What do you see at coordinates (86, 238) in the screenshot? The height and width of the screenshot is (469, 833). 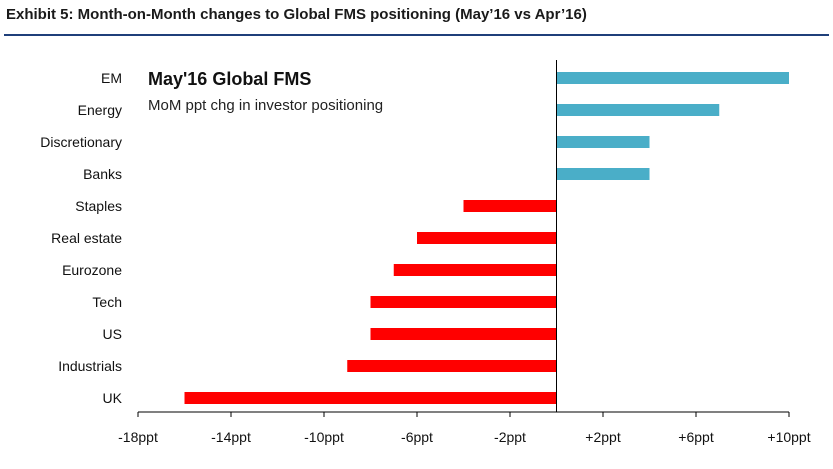 I see `category-label: Real estate` at bounding box center [86, 238].